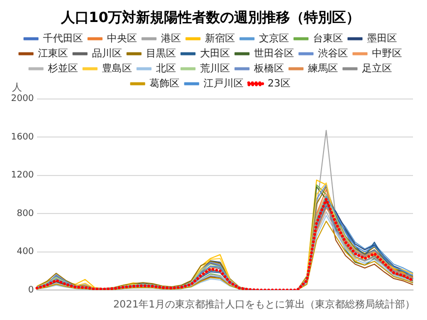 Image resolution: width=427 pixels, height=320 pixels. What do you see at coordinates (53, 53) in the screenshot?
I see `legend-label: 江東区` at bounding box center [53, 53].